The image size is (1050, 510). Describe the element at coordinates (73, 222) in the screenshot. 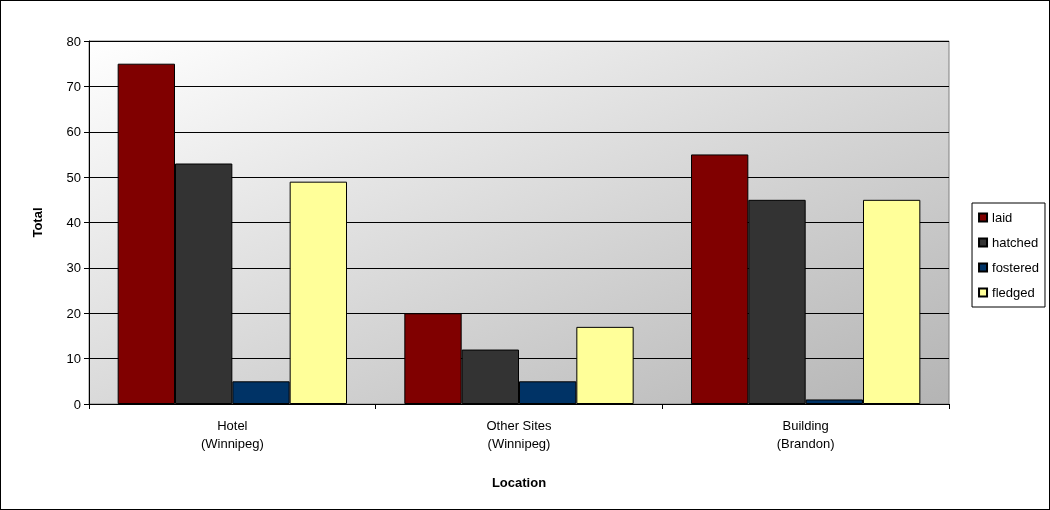

I see `y-tick-label: 40` at that location.